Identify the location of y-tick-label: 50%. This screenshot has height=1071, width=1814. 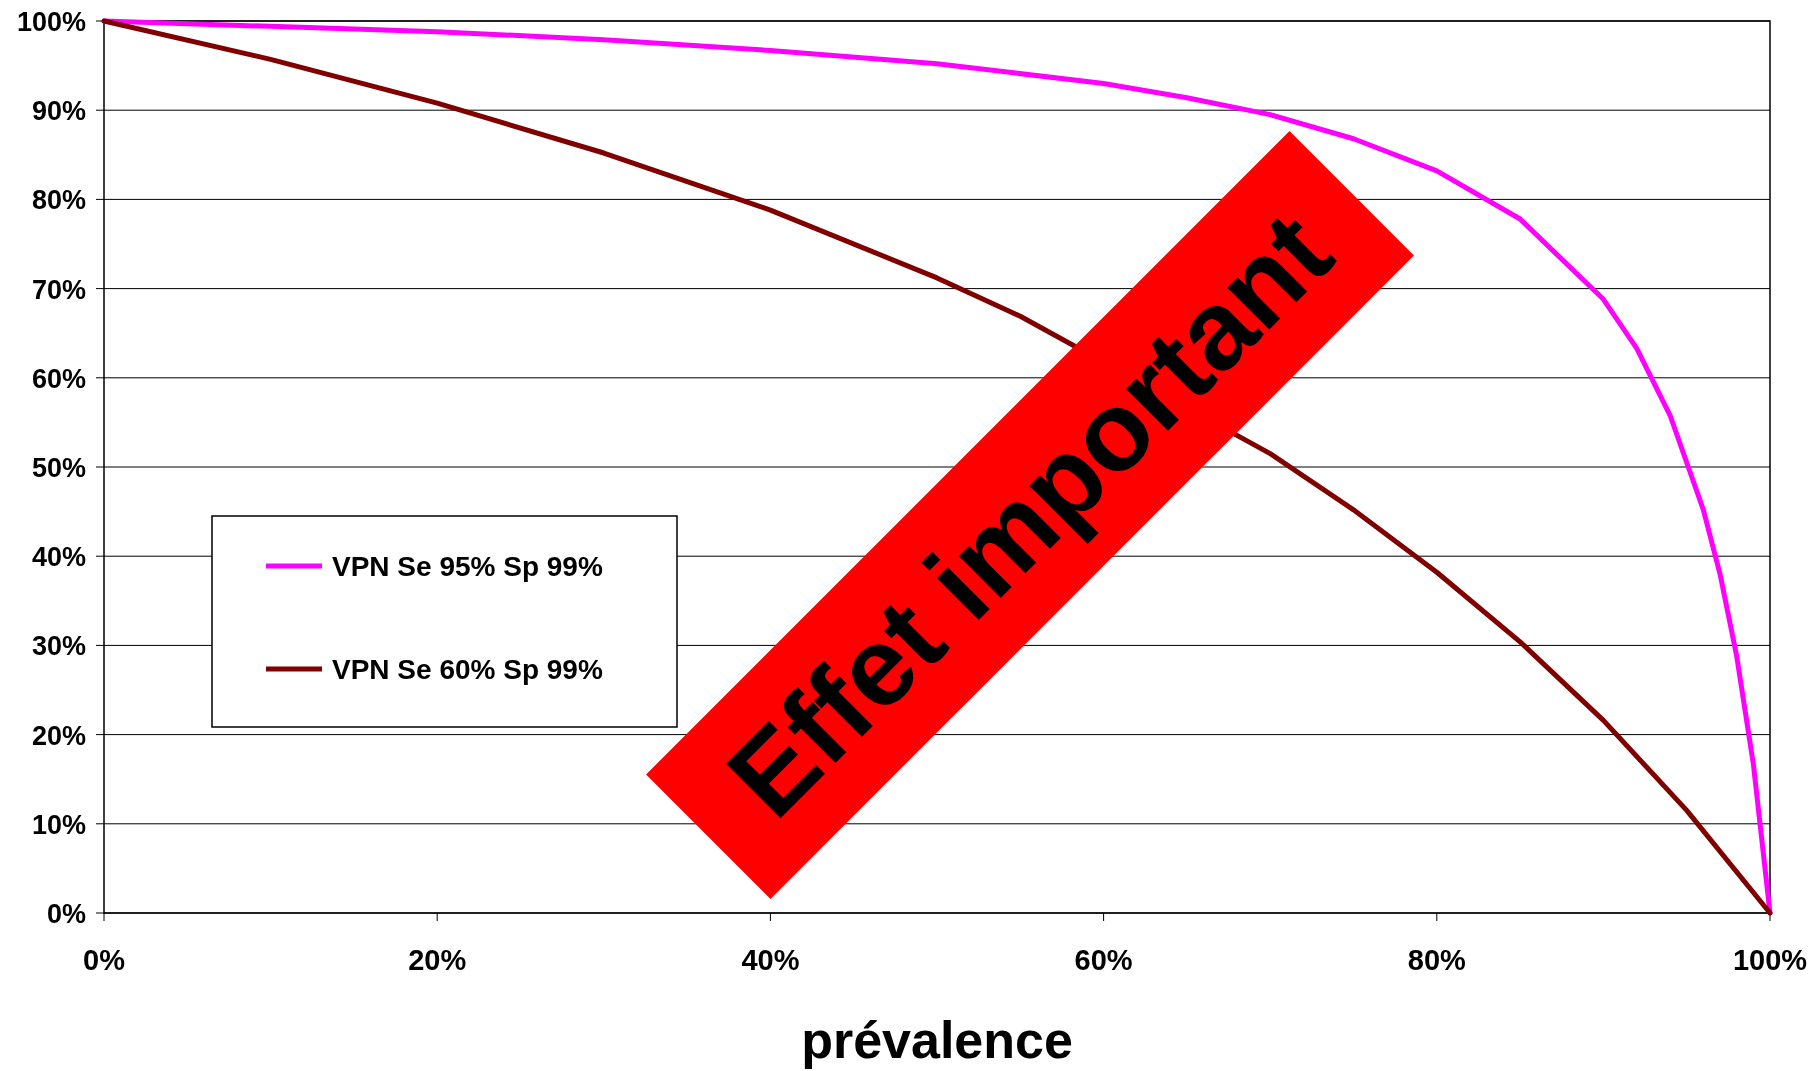
(58, 468).